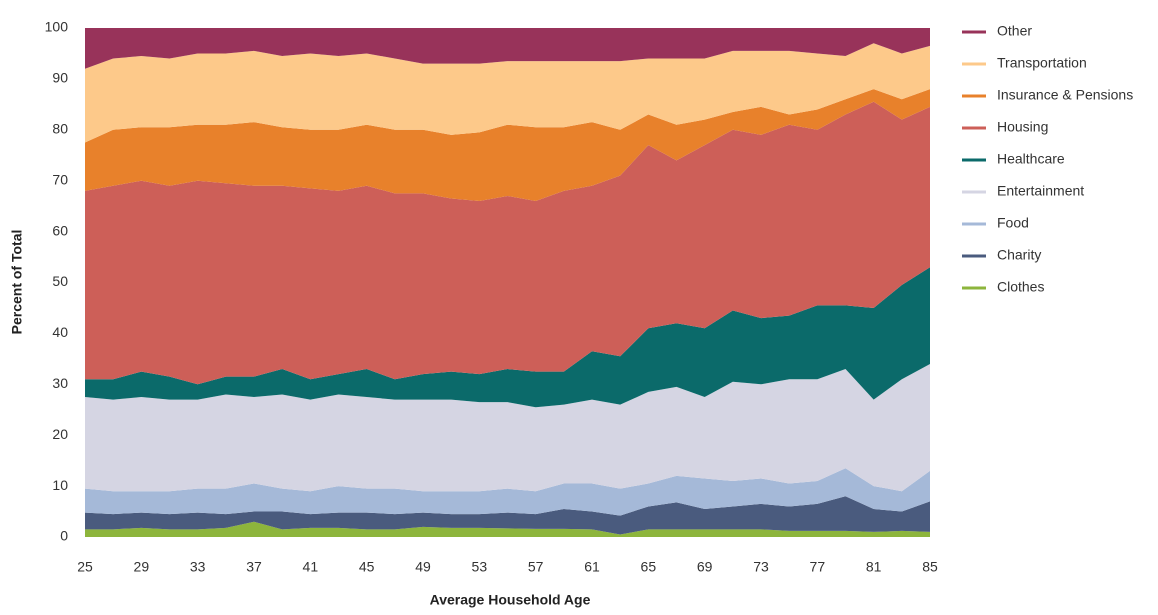 This screenshot has width=1158, height=615. What do you see at coordinates (1065, 95) in the screenshot?
I see `legend-label: Insurance & Pensions` at bounding box center [1065, 95].